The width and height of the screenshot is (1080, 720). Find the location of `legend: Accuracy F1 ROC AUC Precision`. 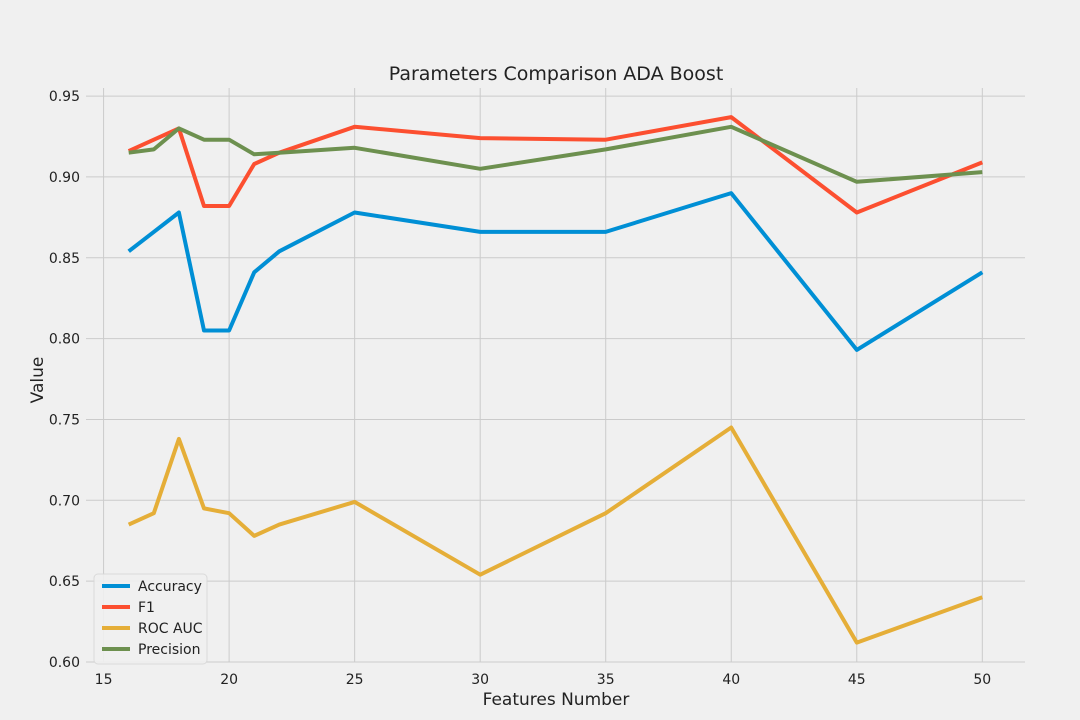

legend: Accuracy F1 ROC AUC Precision is located at coordinates (150, 619).